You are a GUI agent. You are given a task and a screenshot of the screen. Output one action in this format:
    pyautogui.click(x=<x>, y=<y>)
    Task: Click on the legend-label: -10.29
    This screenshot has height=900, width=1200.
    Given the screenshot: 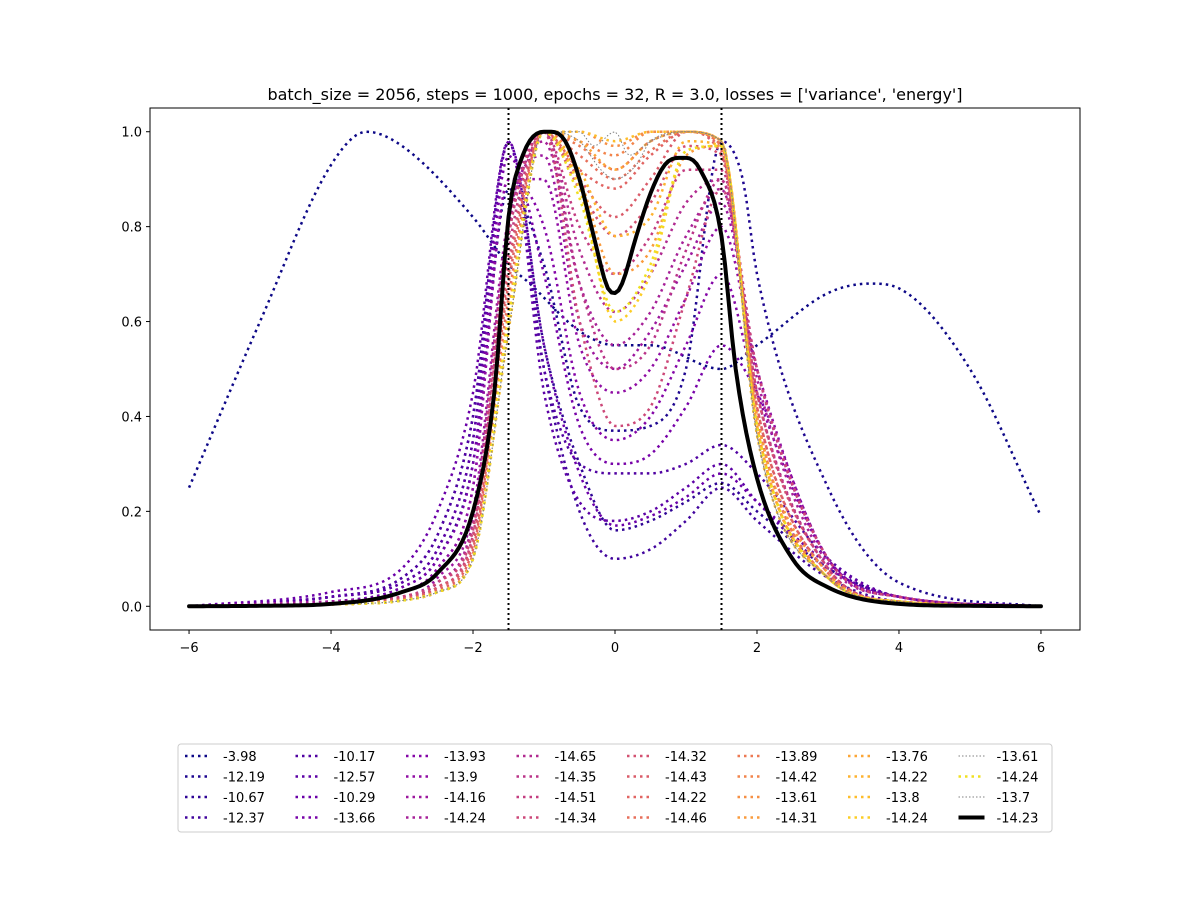 What is the action you would take?
    pyautogui.click(x=355, y=798)
    